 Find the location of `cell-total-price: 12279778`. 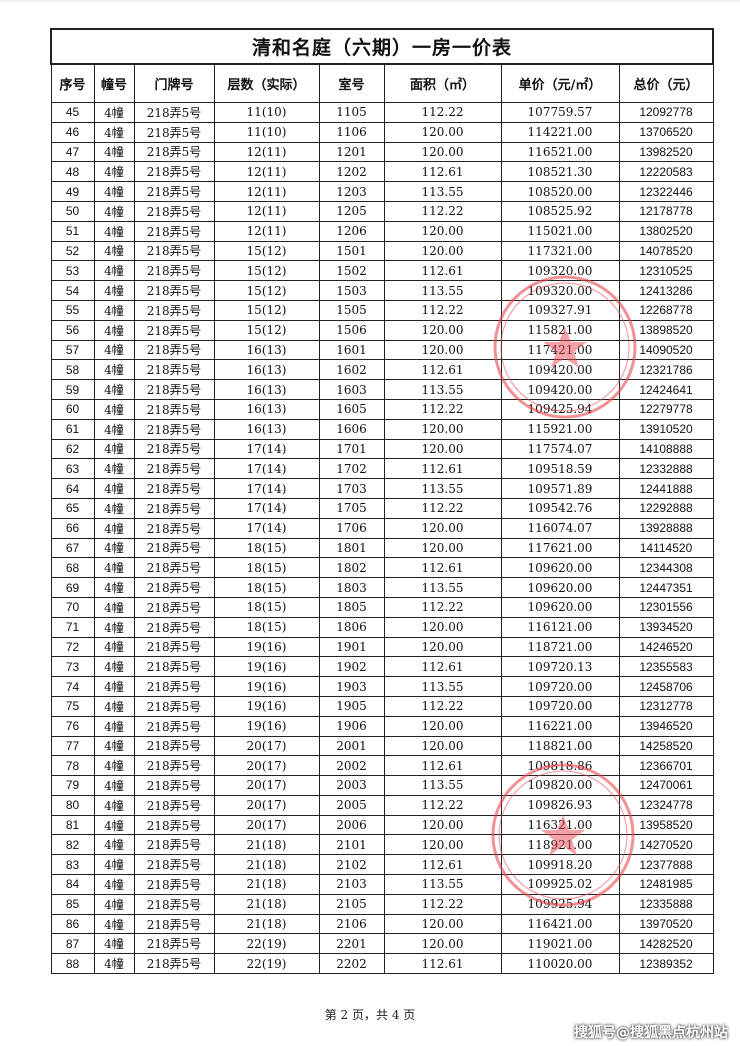

cell-total-price: 12279778 is located at coordinates (666, 409).